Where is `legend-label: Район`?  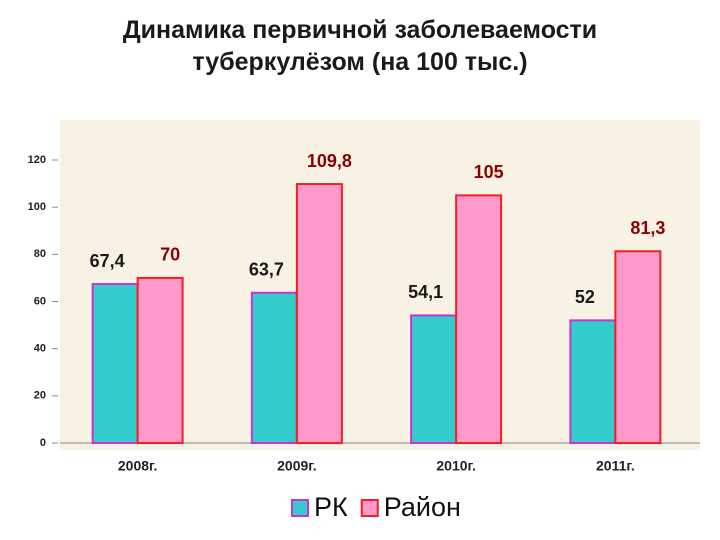
legend-label: Район is located at coordinates (422, 507).